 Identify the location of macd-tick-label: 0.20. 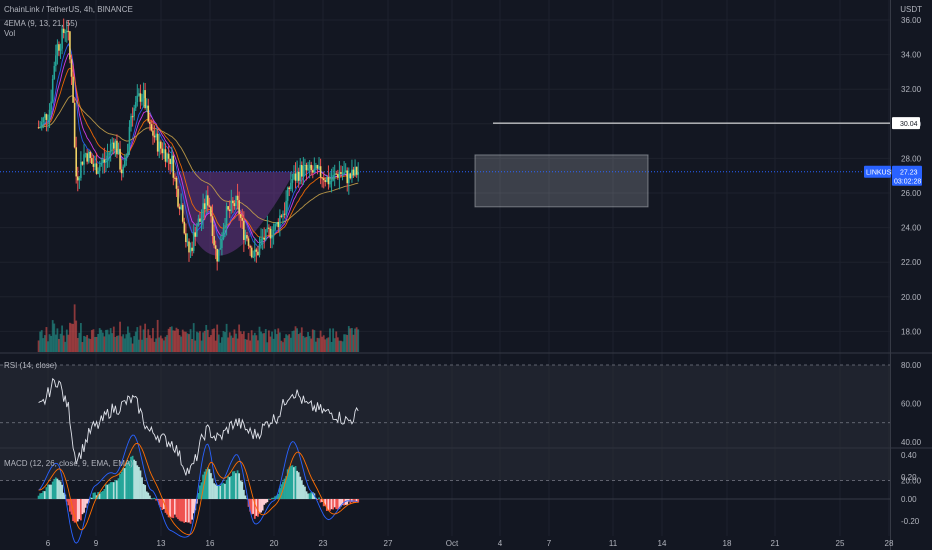
(909, 477).